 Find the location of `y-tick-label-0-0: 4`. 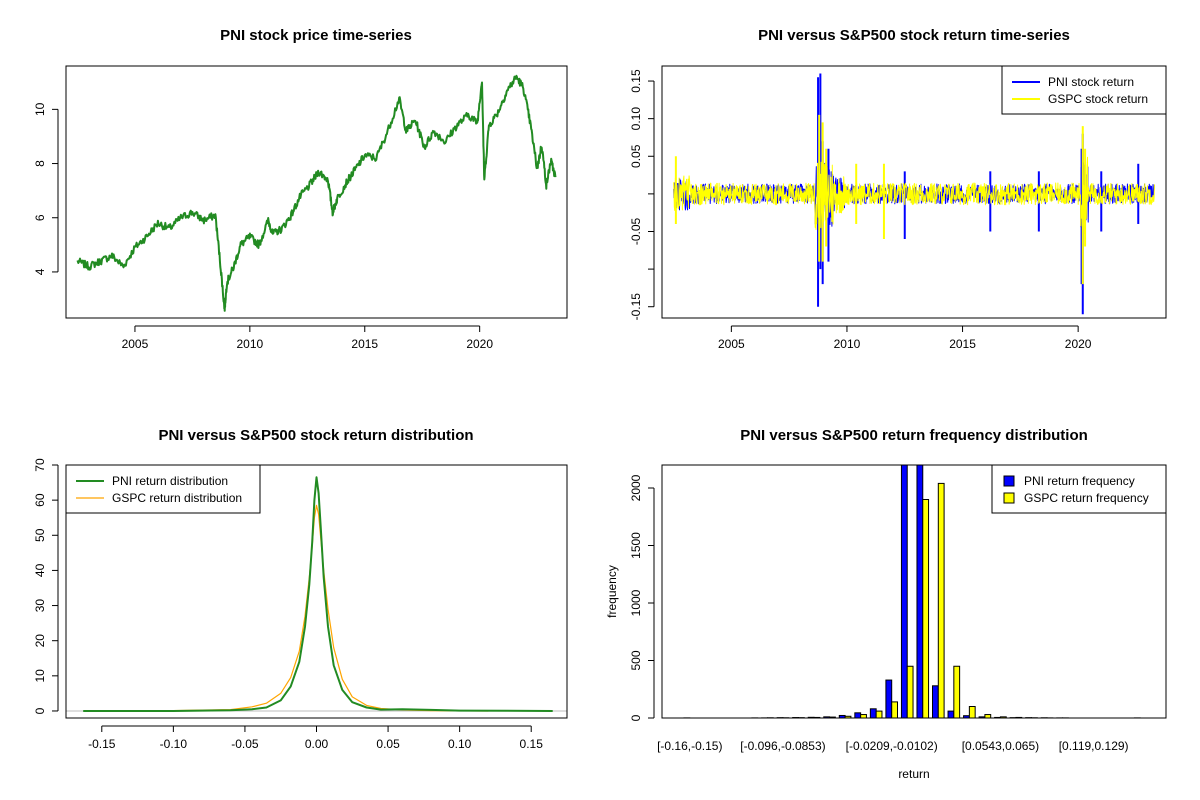

y-tick-label-0-0: 4 is located at coordinates (40, 271).